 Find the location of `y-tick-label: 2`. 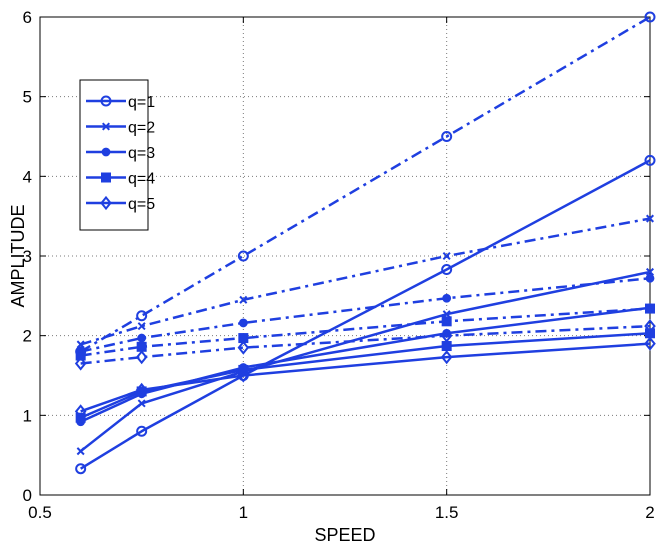

y-tick-label: 2 is located at coordinates (27, 336).